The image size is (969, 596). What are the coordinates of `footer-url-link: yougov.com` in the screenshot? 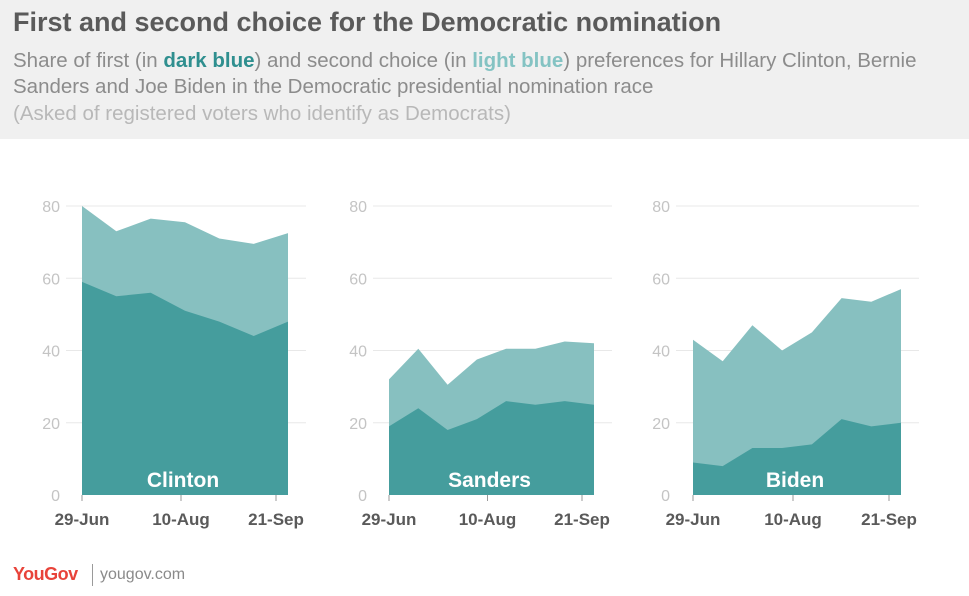 It's located at (143, 574).